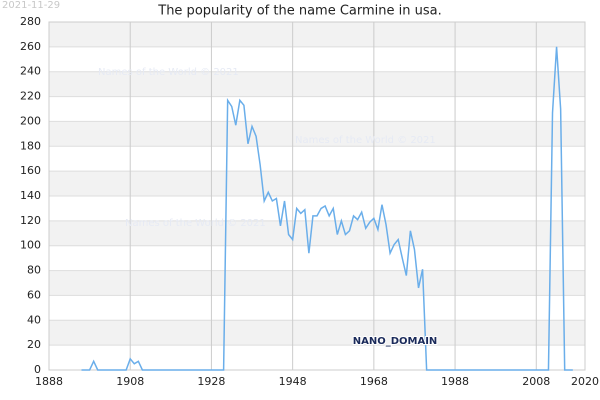 The image size is (600, 400). What do you see at coordinates (49, 381) in the screenshot?
I see `x-tick-label: 1888` at bounding box center [49, 381].